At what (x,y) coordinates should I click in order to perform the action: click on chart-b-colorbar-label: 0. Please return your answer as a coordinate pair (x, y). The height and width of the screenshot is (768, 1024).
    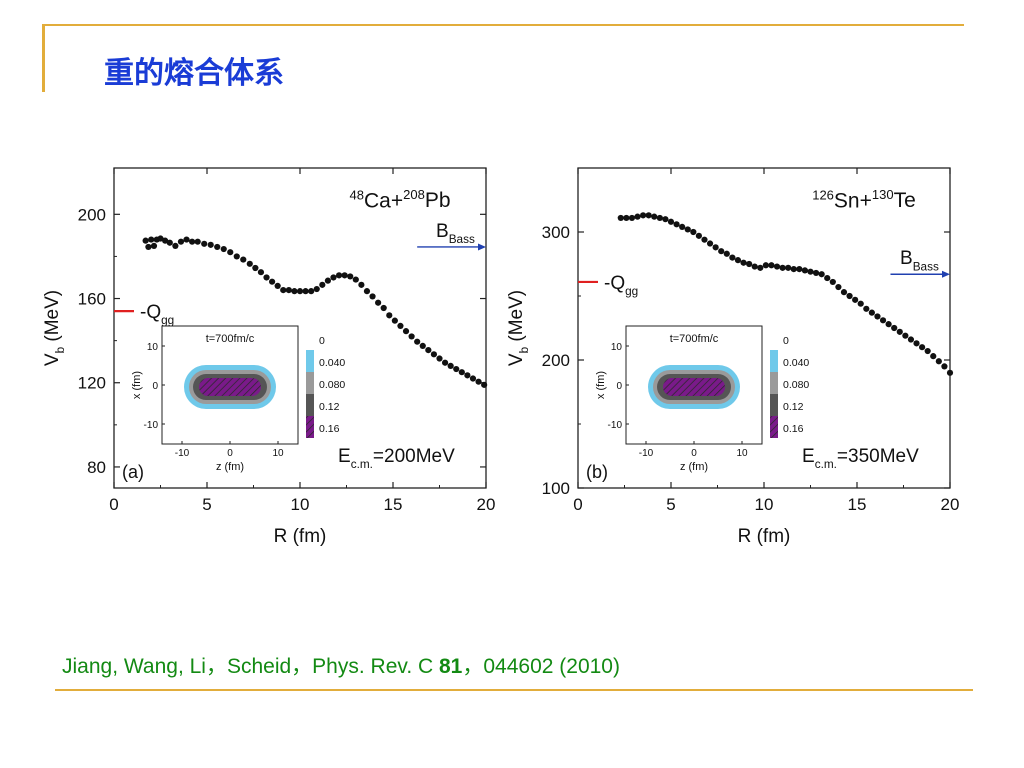
    Looking at the image, I should click on (786, 341).